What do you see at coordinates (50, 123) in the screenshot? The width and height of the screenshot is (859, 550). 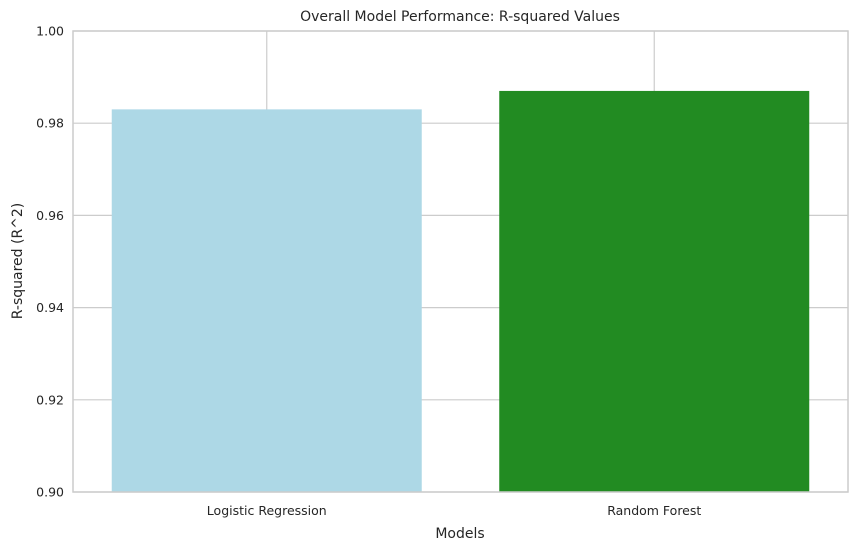 I see `y-tick-label: 0.98` at bounding box center [50, 123].